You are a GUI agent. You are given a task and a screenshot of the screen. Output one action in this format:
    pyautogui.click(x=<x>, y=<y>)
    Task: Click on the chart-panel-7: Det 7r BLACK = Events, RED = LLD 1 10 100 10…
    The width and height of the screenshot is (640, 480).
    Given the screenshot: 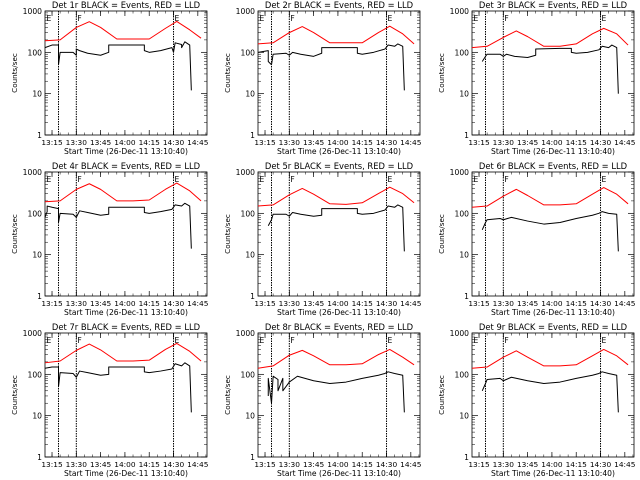 What is the action you would take?
    pyautogui.click(x=109, y=400)
    